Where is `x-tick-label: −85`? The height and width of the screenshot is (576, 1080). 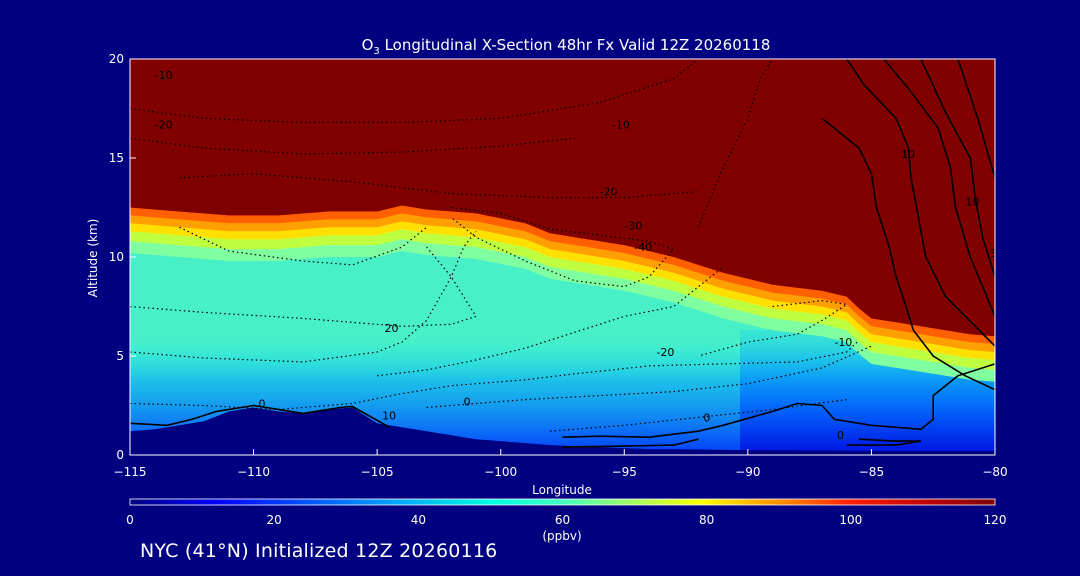
x-tick-label: −85 is located at coordinates (871, 472).